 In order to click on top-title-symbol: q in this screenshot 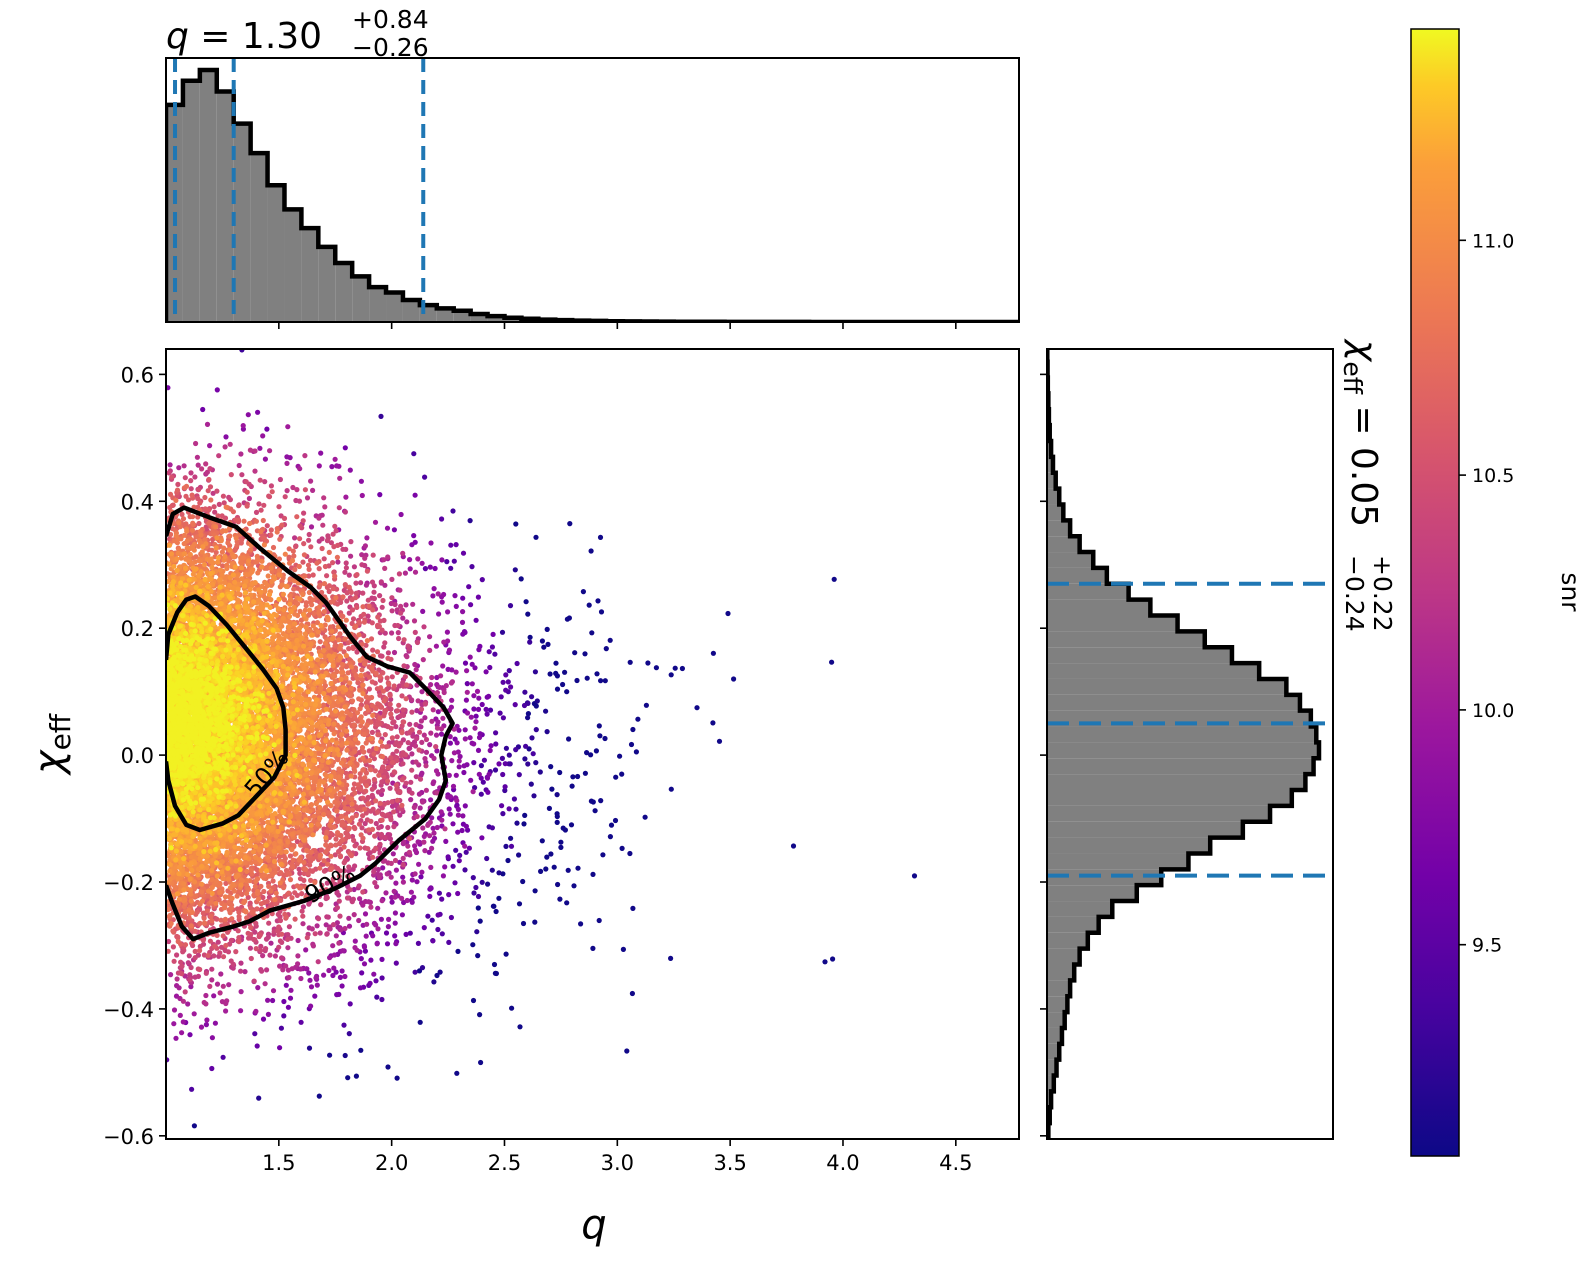, I will do `click(177, 36)`.